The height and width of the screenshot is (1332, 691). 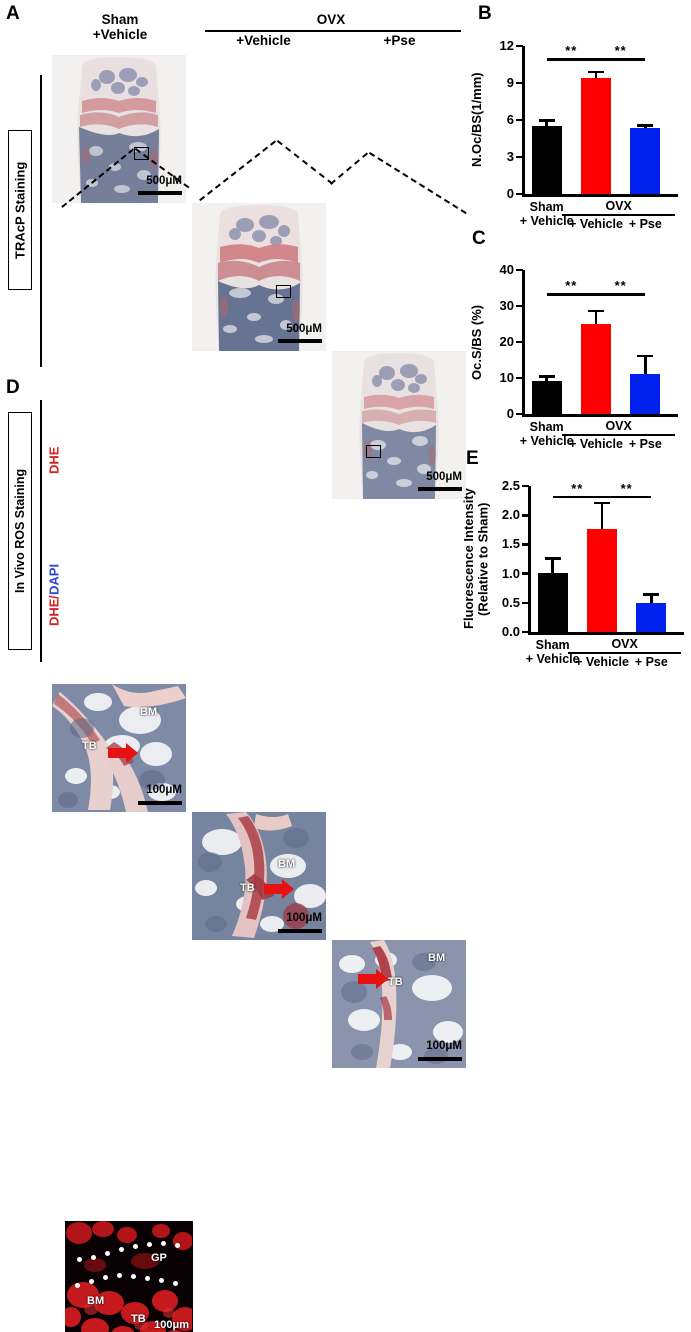 I want to click on scale-bar-ovx-vehicle-overview, so click(x=300, y=341).